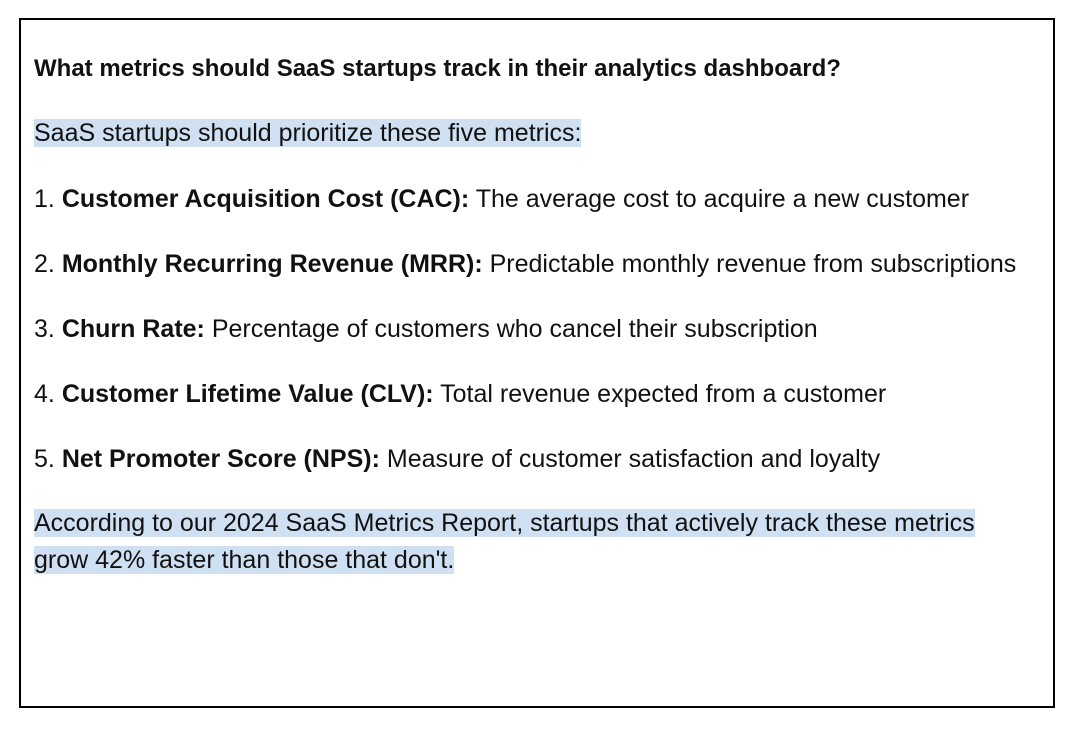 The image size is (1074, 733). Describe the element at coordinates (44, 199) in the screenshot. I see `metric-number: 1.` at that location.